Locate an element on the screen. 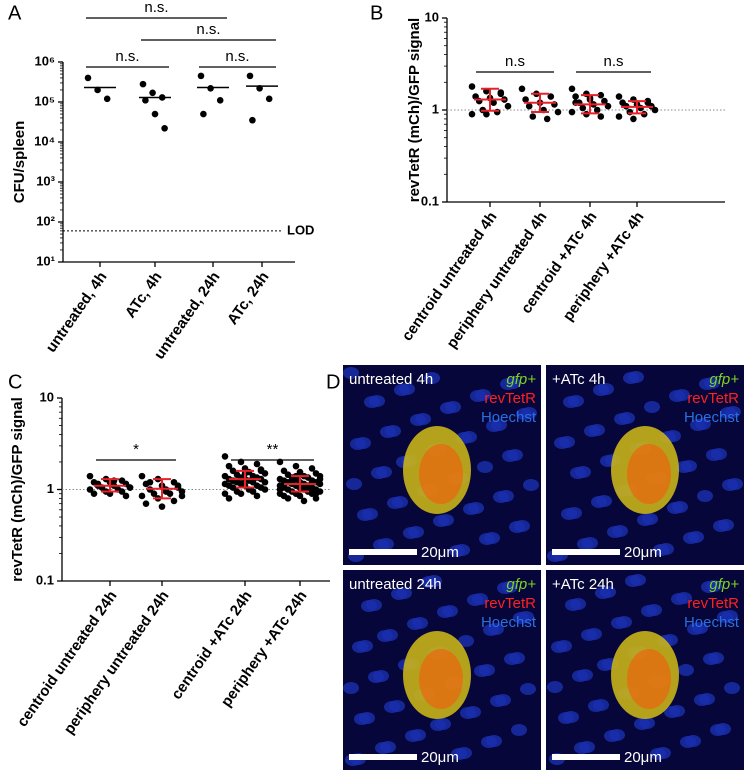  y-tick-label: 10⁴ is located at coordinates (44, 140).